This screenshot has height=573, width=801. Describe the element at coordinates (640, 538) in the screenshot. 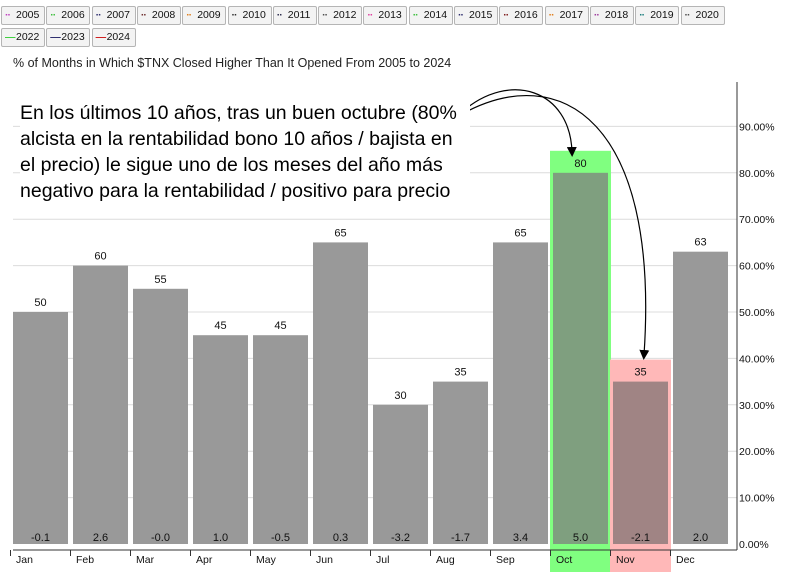

I see `return-label-nov: -2.1` at that location.